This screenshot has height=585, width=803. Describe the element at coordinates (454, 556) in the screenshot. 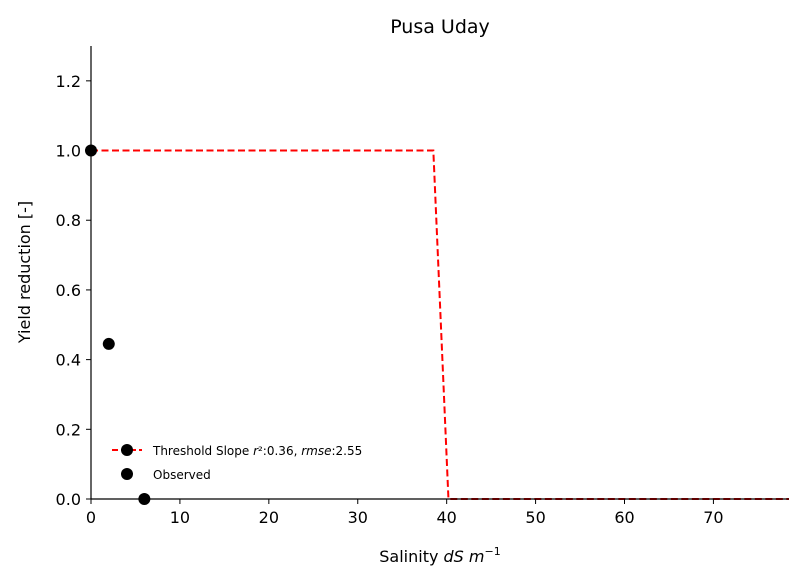

I see `x-axis-label-italic-ds: dS` at that location.